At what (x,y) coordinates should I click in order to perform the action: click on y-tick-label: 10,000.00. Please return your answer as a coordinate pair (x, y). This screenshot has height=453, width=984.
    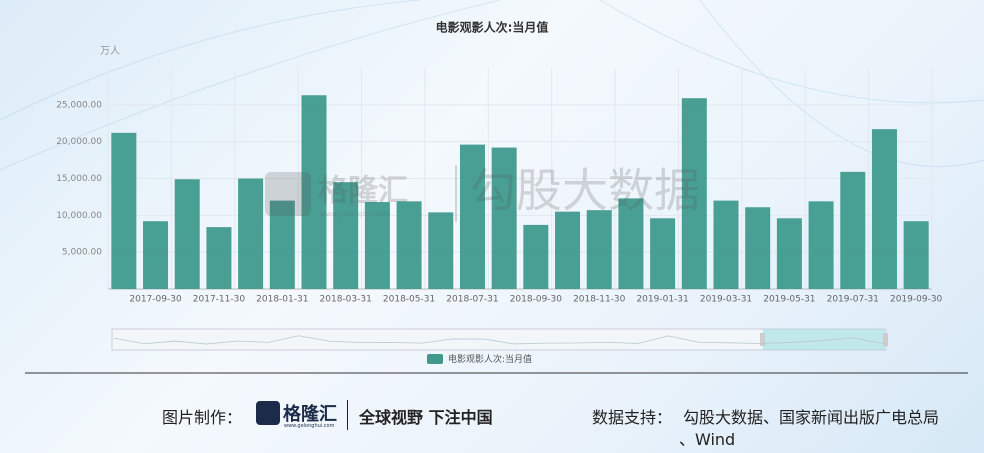
    Looking at the image, I should click on (79, 216).